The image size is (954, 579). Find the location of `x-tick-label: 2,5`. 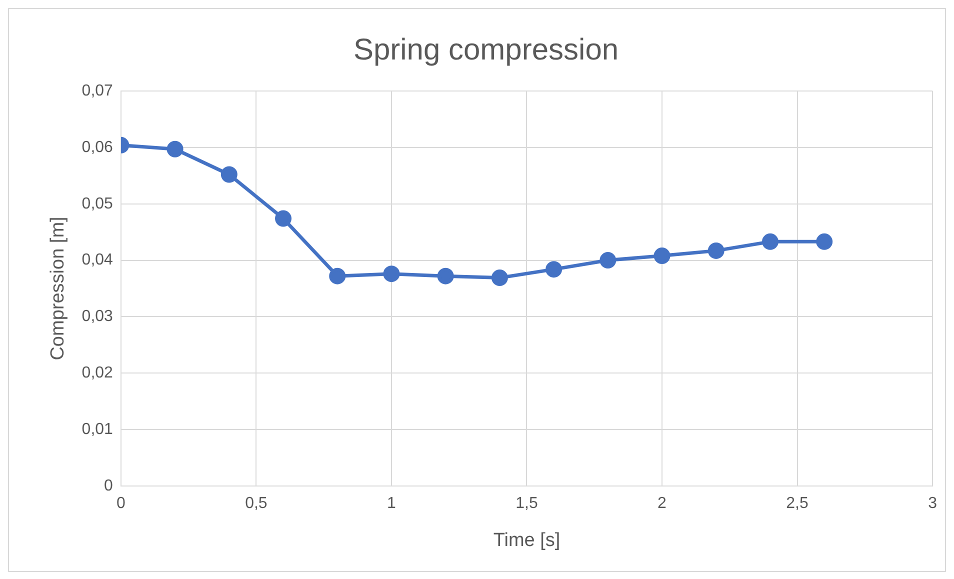

x-tick-label: 2,5 is located at coordinates (797, 503).